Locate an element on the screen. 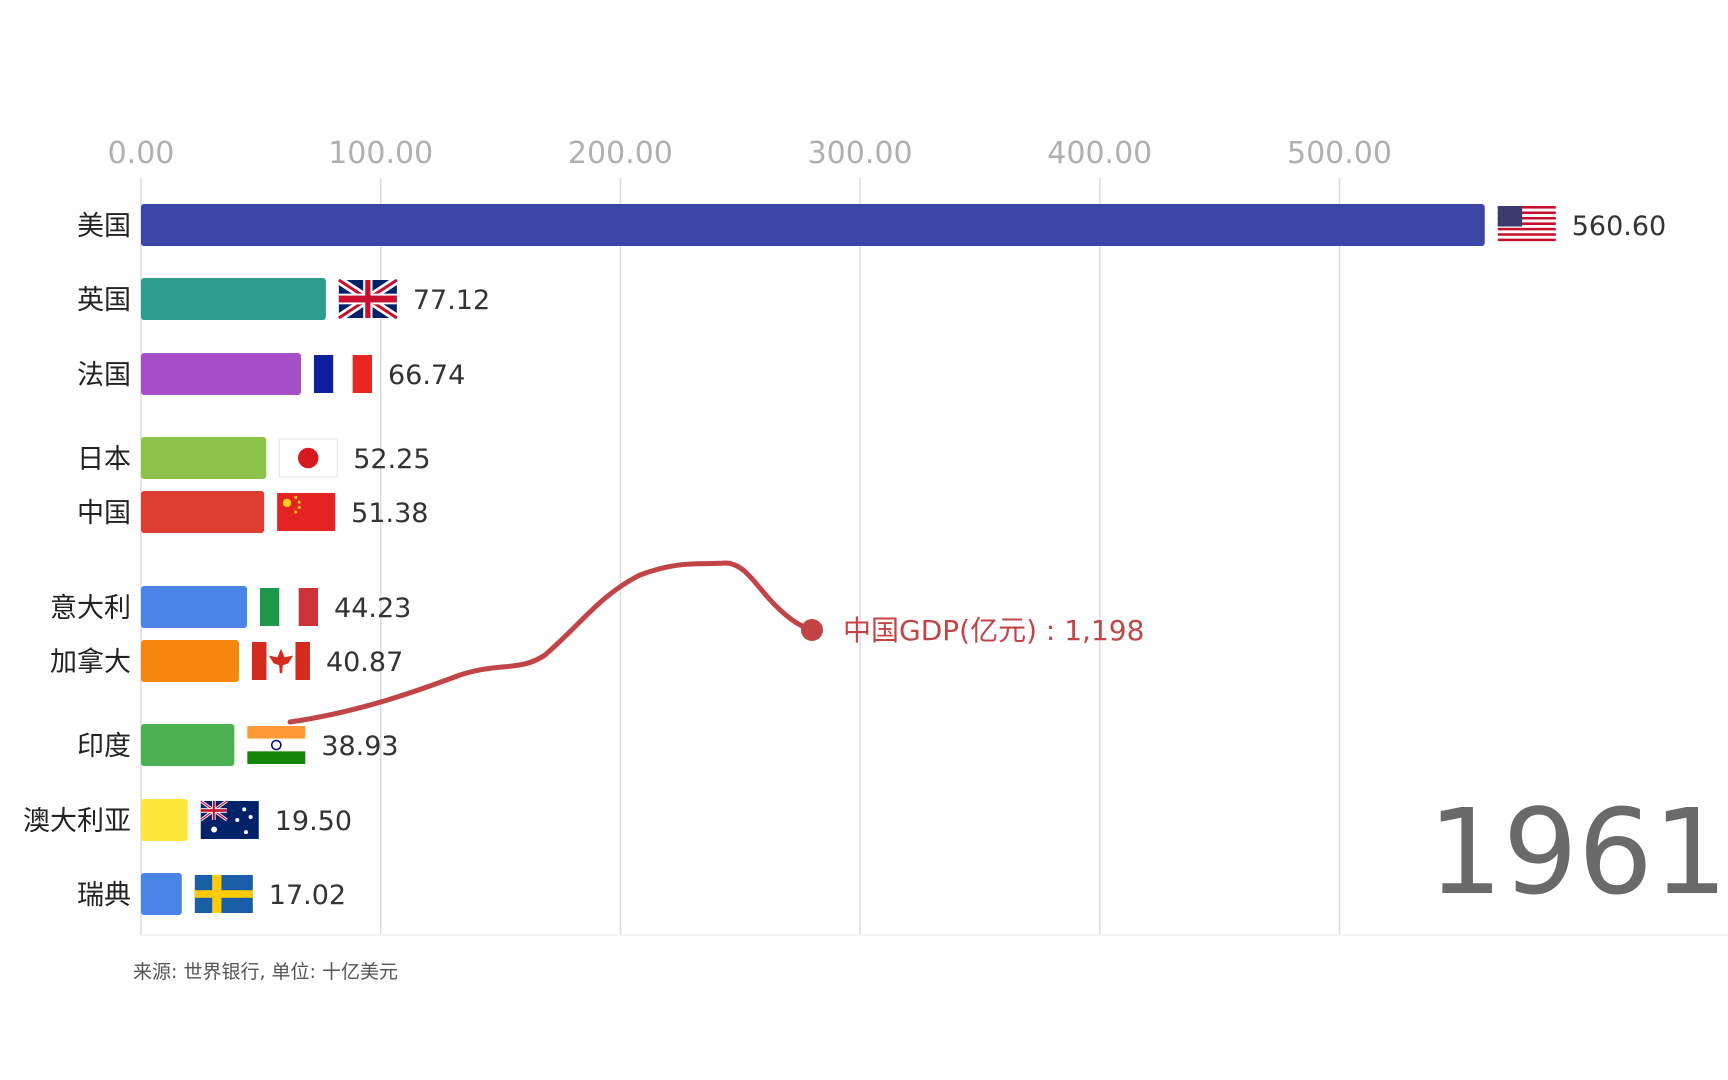  category-label: 英国 is located at coordinates (104, 300).